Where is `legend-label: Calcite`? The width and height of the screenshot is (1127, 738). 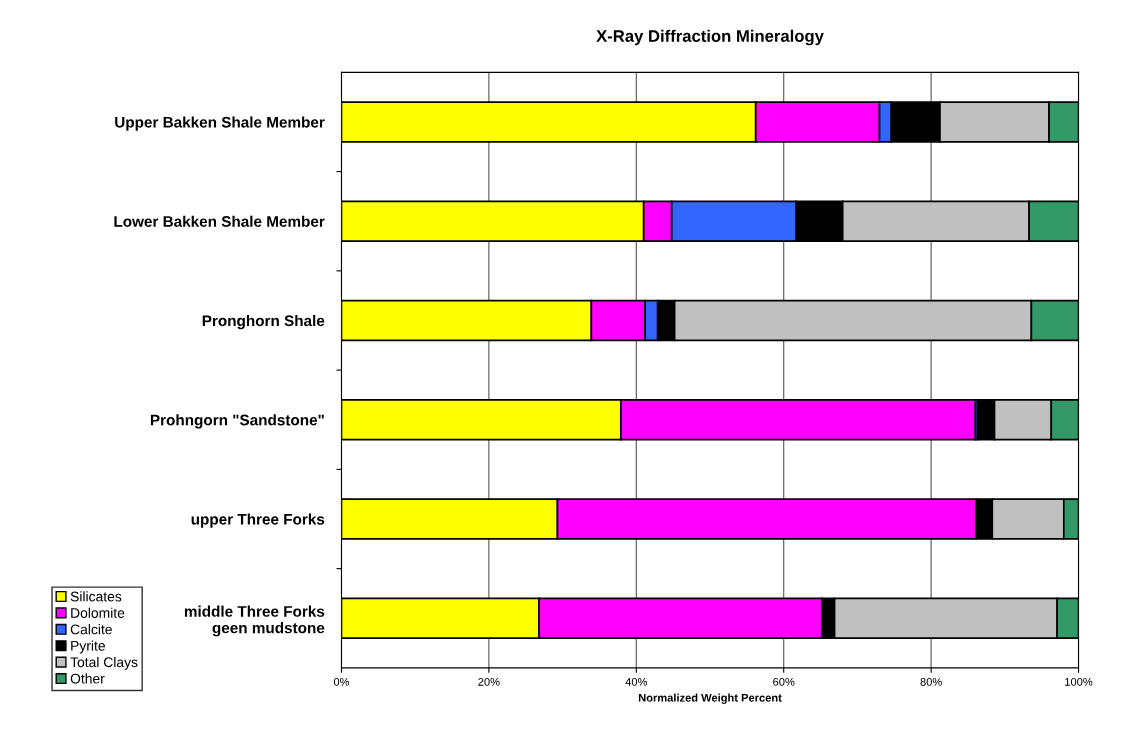 legend-label: Calcite is located at coordinates (91, 629).